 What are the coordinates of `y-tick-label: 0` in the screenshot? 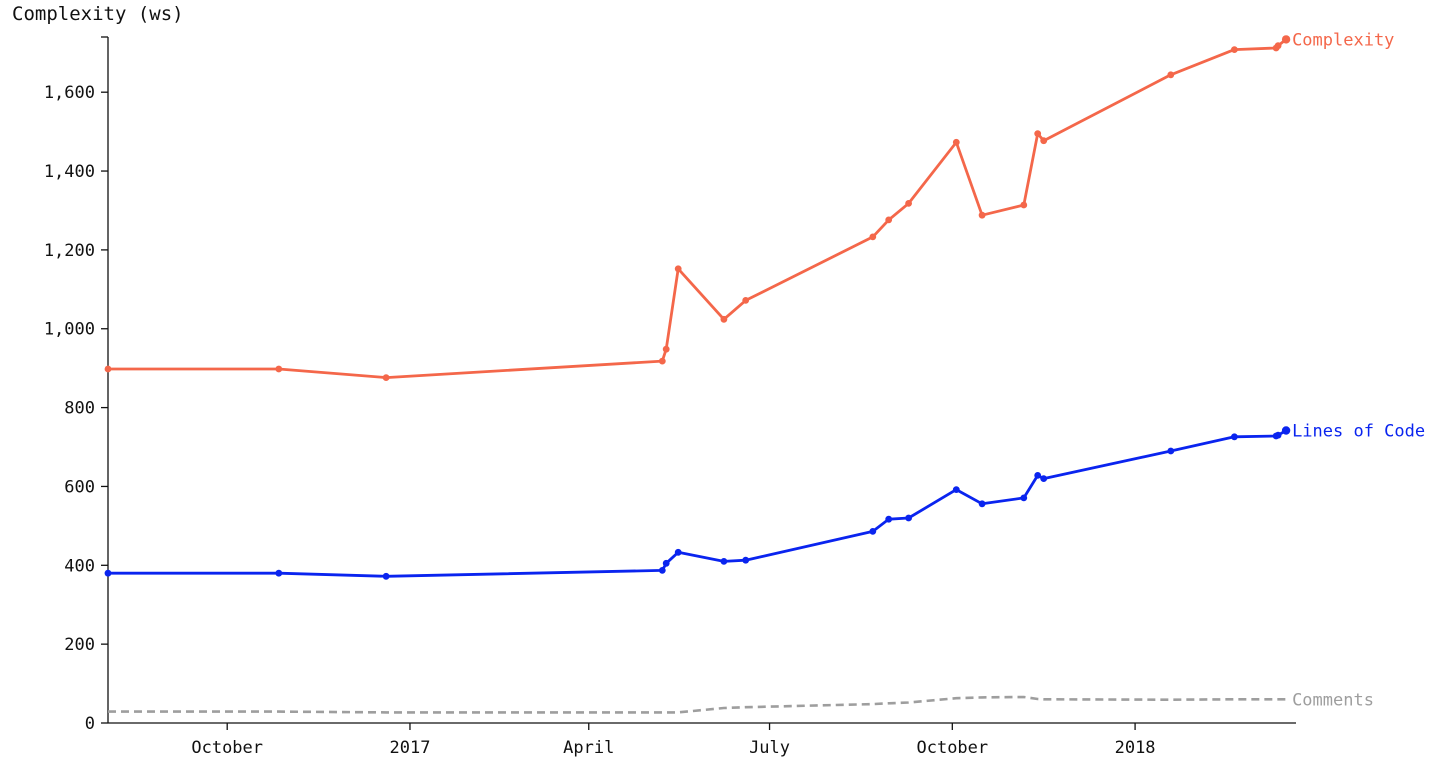 It's located at (90, 724).